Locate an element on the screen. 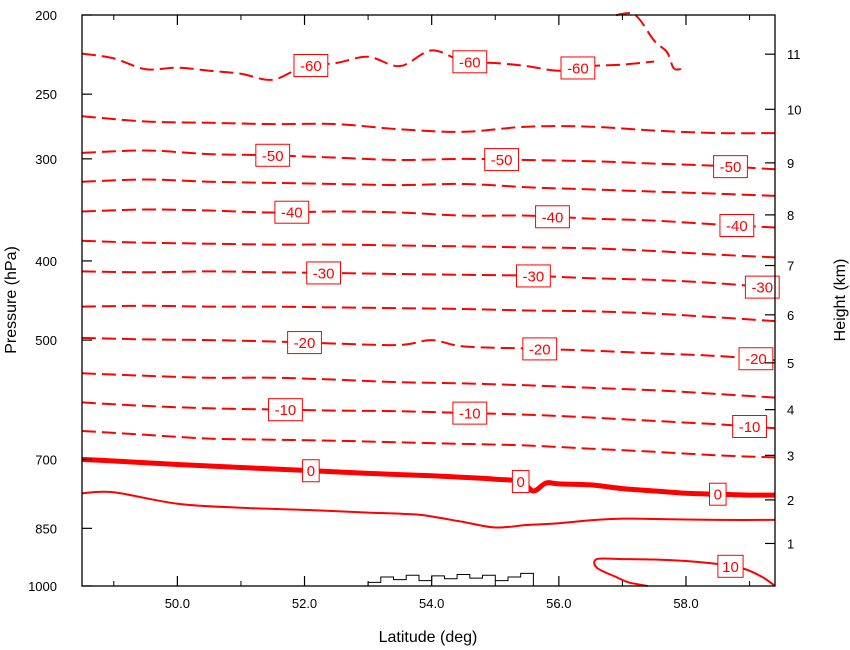 This screenshot has height=650, width=850. y2-tick-label: 7 is located at coordinates (790, 266).